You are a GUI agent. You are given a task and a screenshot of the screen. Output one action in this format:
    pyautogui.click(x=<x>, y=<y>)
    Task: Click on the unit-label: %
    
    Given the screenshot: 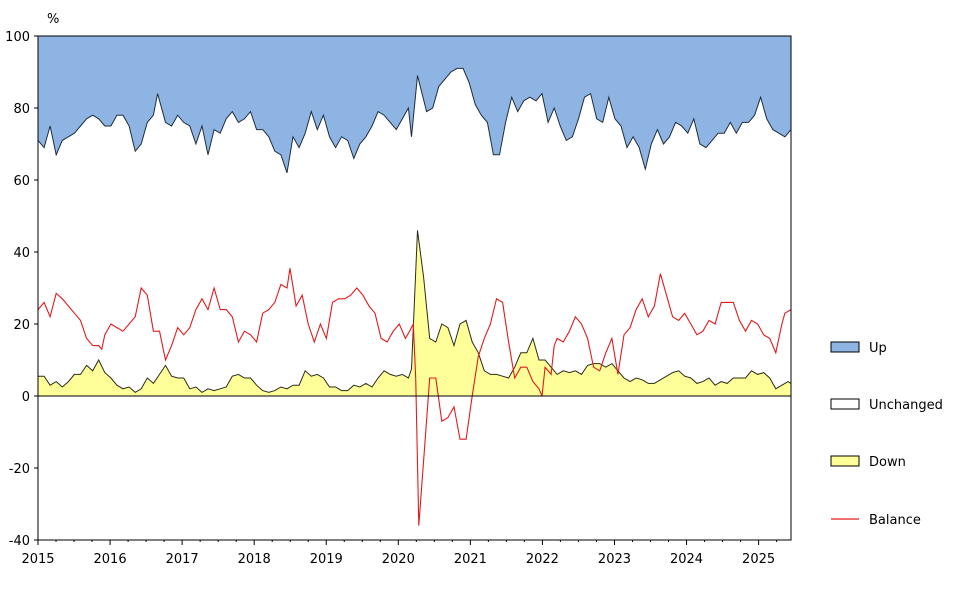 What is the action you would take?
    pyautogui.click(x=53, y=19)
    